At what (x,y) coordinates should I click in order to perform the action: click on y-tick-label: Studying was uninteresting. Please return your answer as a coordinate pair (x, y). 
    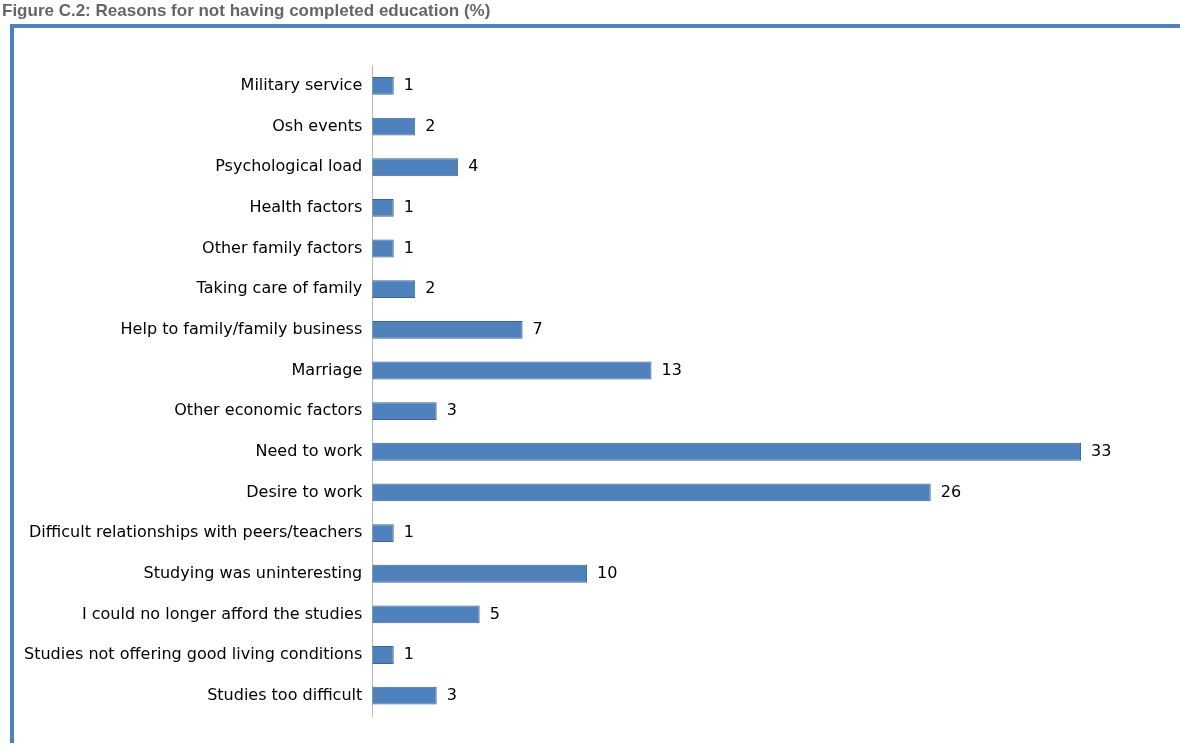
    Looking at the image, I should click on (253, 572).